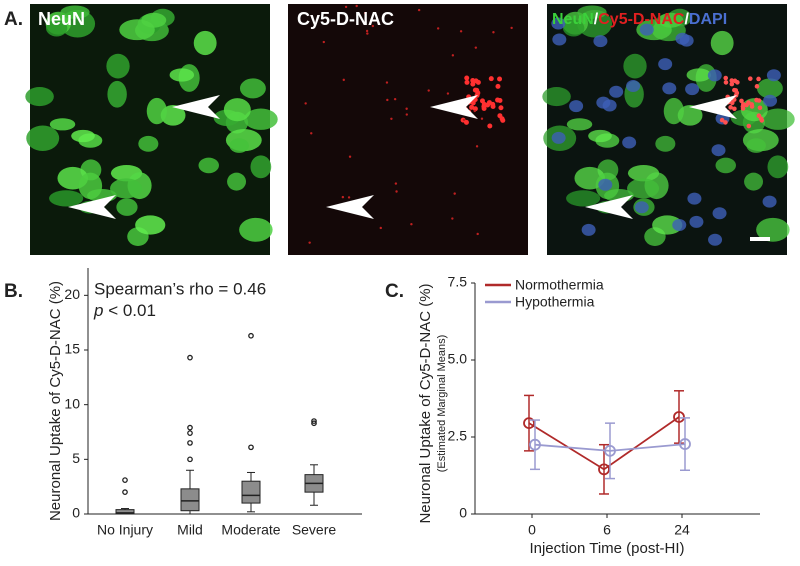 This screenshot has height=566, width=800. Describe the element at coordinates (760, 239) in the screenshot. I see `scale-bar` at that location.